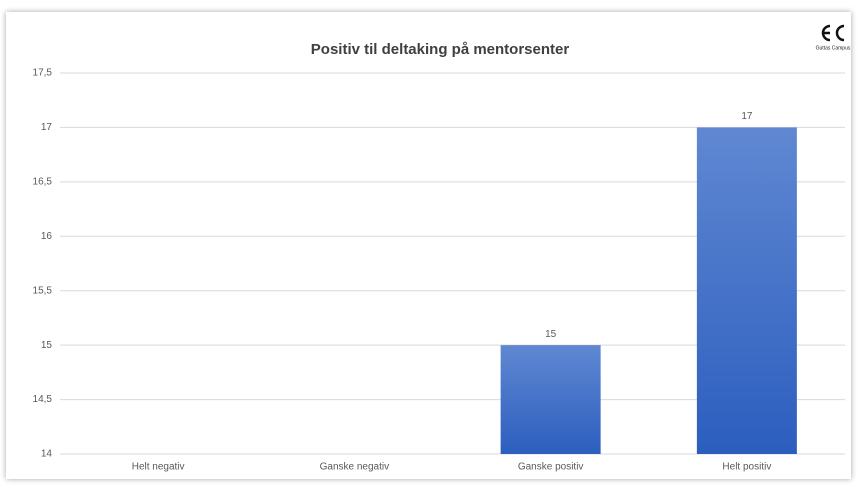  What do you see at coordinates (551, 467) in the screenshot?
I see `x-tick-label: Ganske positiv` at bounding box center [551, 467].